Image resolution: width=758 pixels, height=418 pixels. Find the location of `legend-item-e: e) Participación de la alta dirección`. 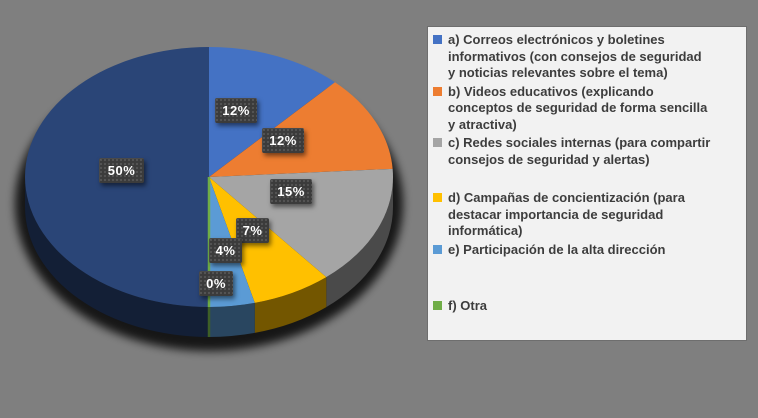

legend-item-e: e) Participación de la alta dirección is located at coordinates (586, 250).